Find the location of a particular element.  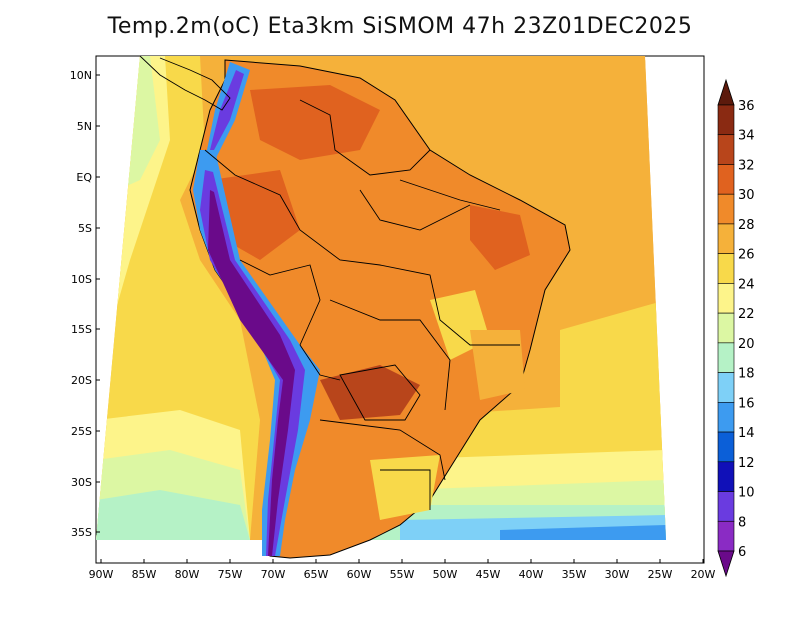

lon-label-50w: 50W is located at coordinates (445, 574).